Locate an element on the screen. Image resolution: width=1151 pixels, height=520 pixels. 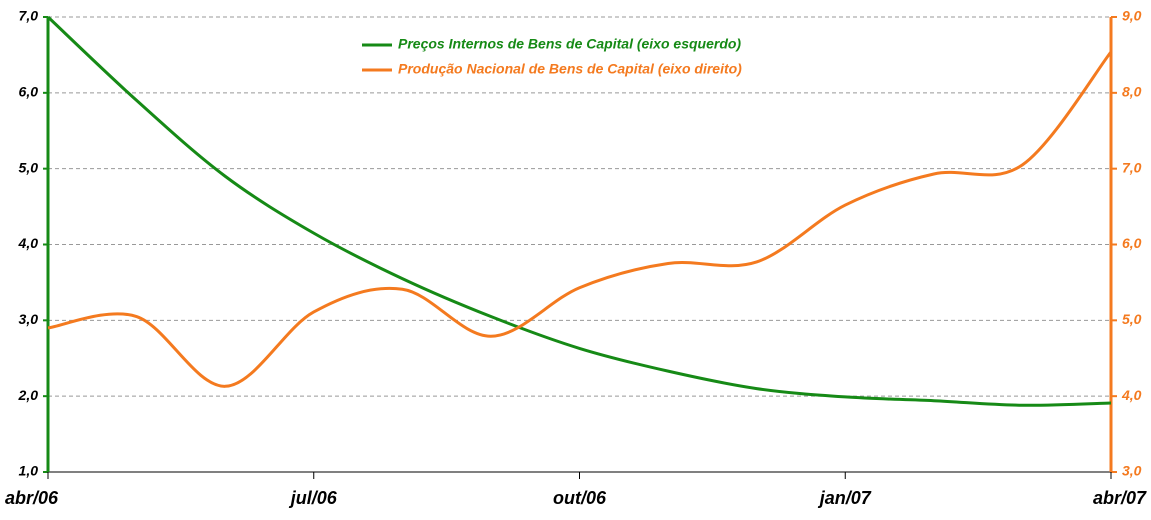
y2-tick-label: 4,0 is located at coordinates (1131, 395).